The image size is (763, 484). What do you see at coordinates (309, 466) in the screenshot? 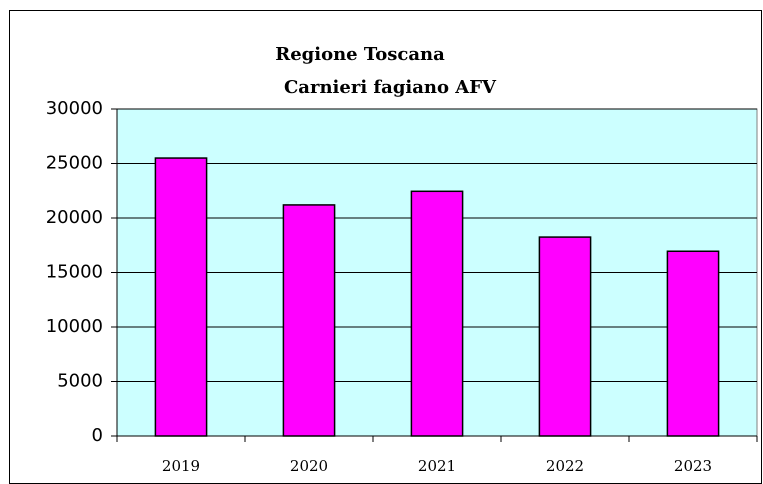
I see `x-tick-label: 2020` at bounding box center [309, 466].